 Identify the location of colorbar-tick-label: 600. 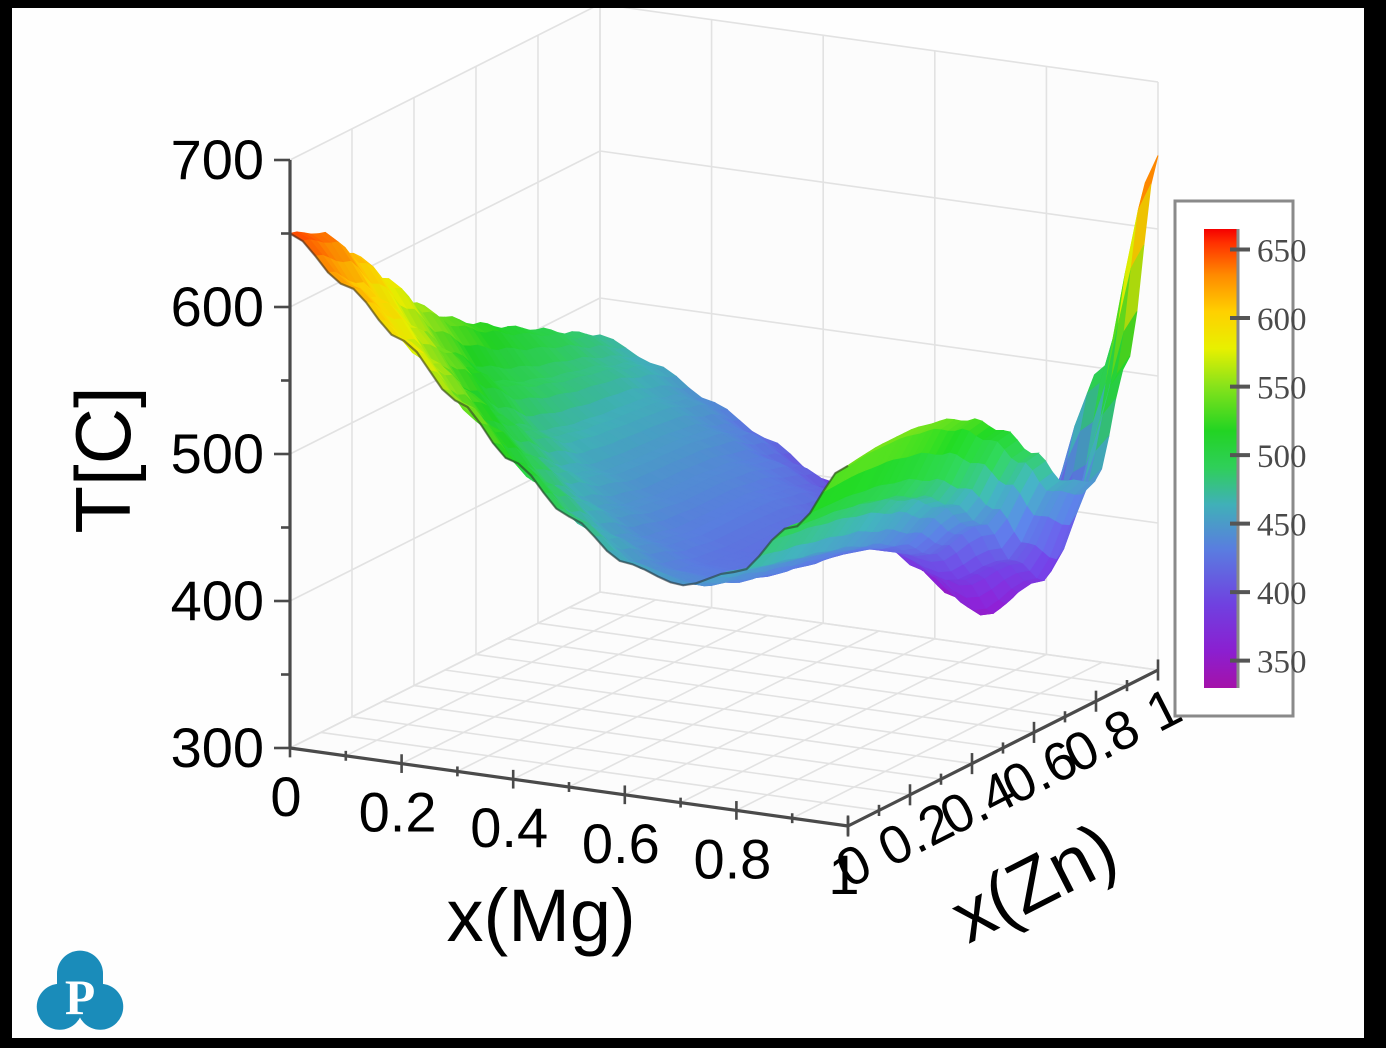
(1282, 320).